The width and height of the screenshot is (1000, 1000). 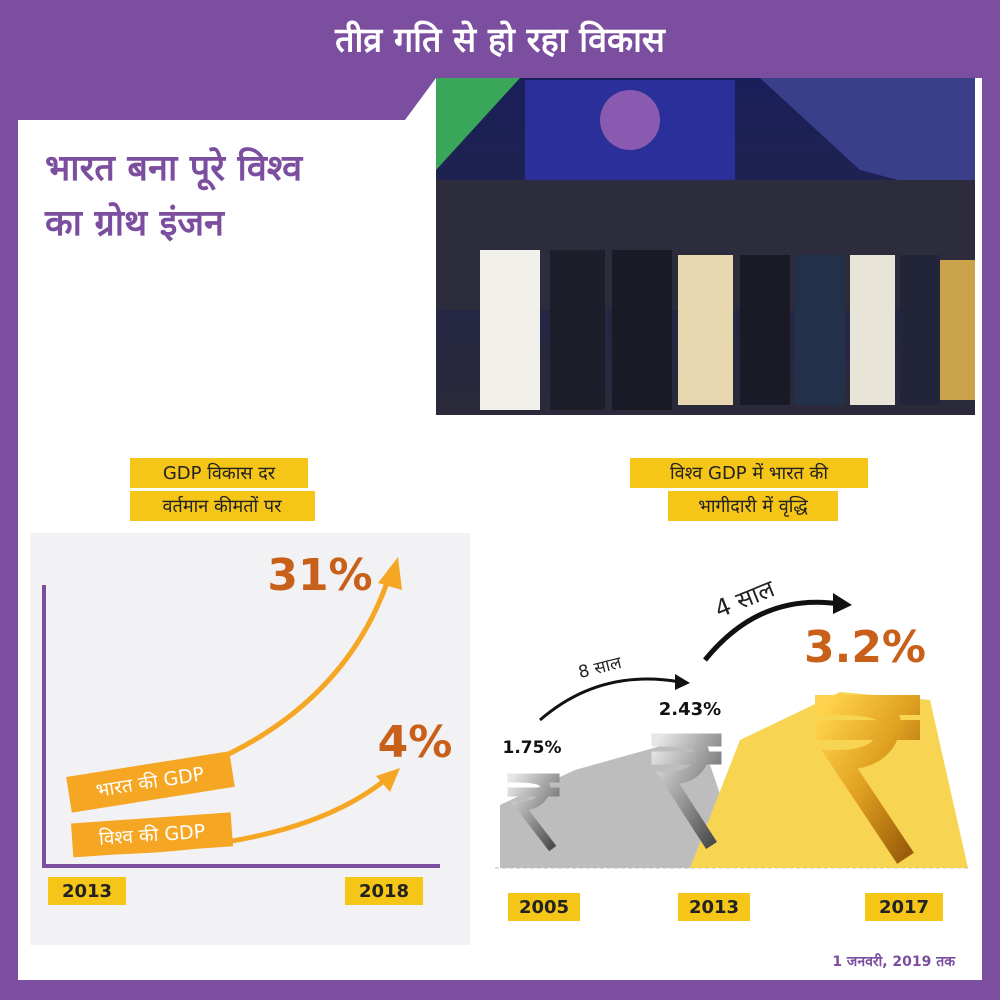 I want to click on footnote: 1 जनवरी, 2019 तक, so click(x=894, y=961).